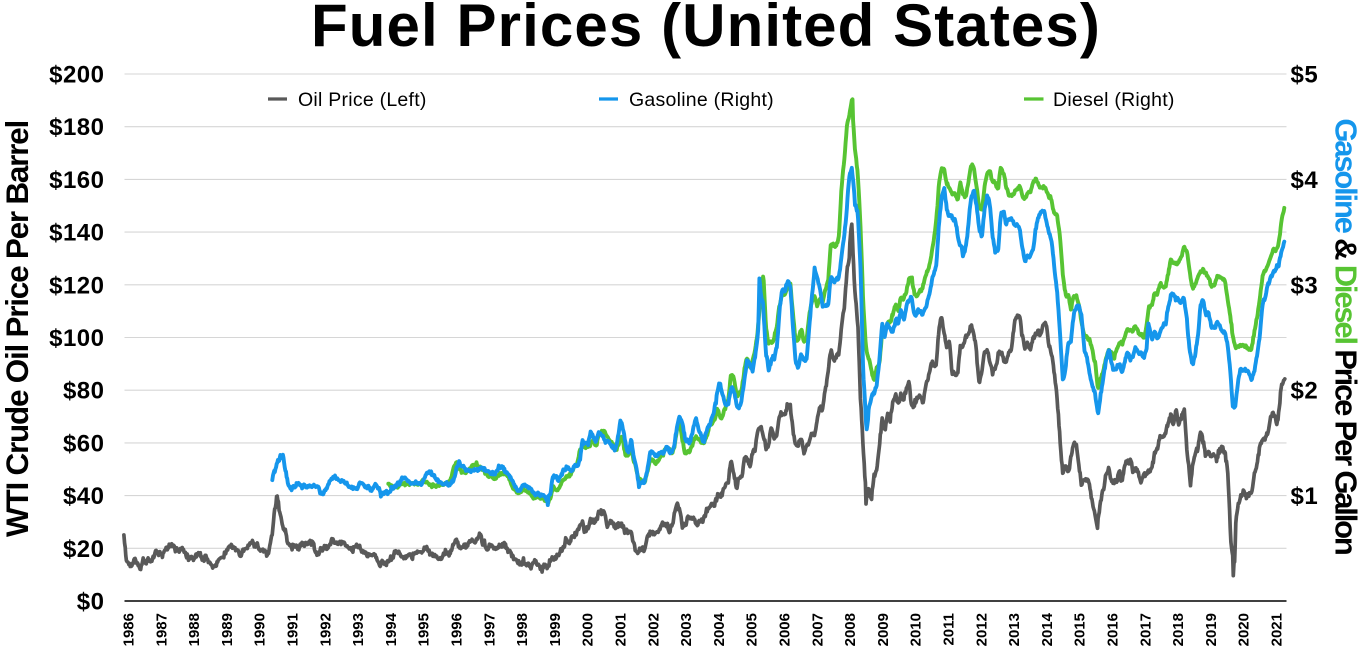 The image size is (1359, 650). What do you see at coordinates (91, 602) in the screenshot?
I see `svg-text: $0` at bounding box center [91, 602].